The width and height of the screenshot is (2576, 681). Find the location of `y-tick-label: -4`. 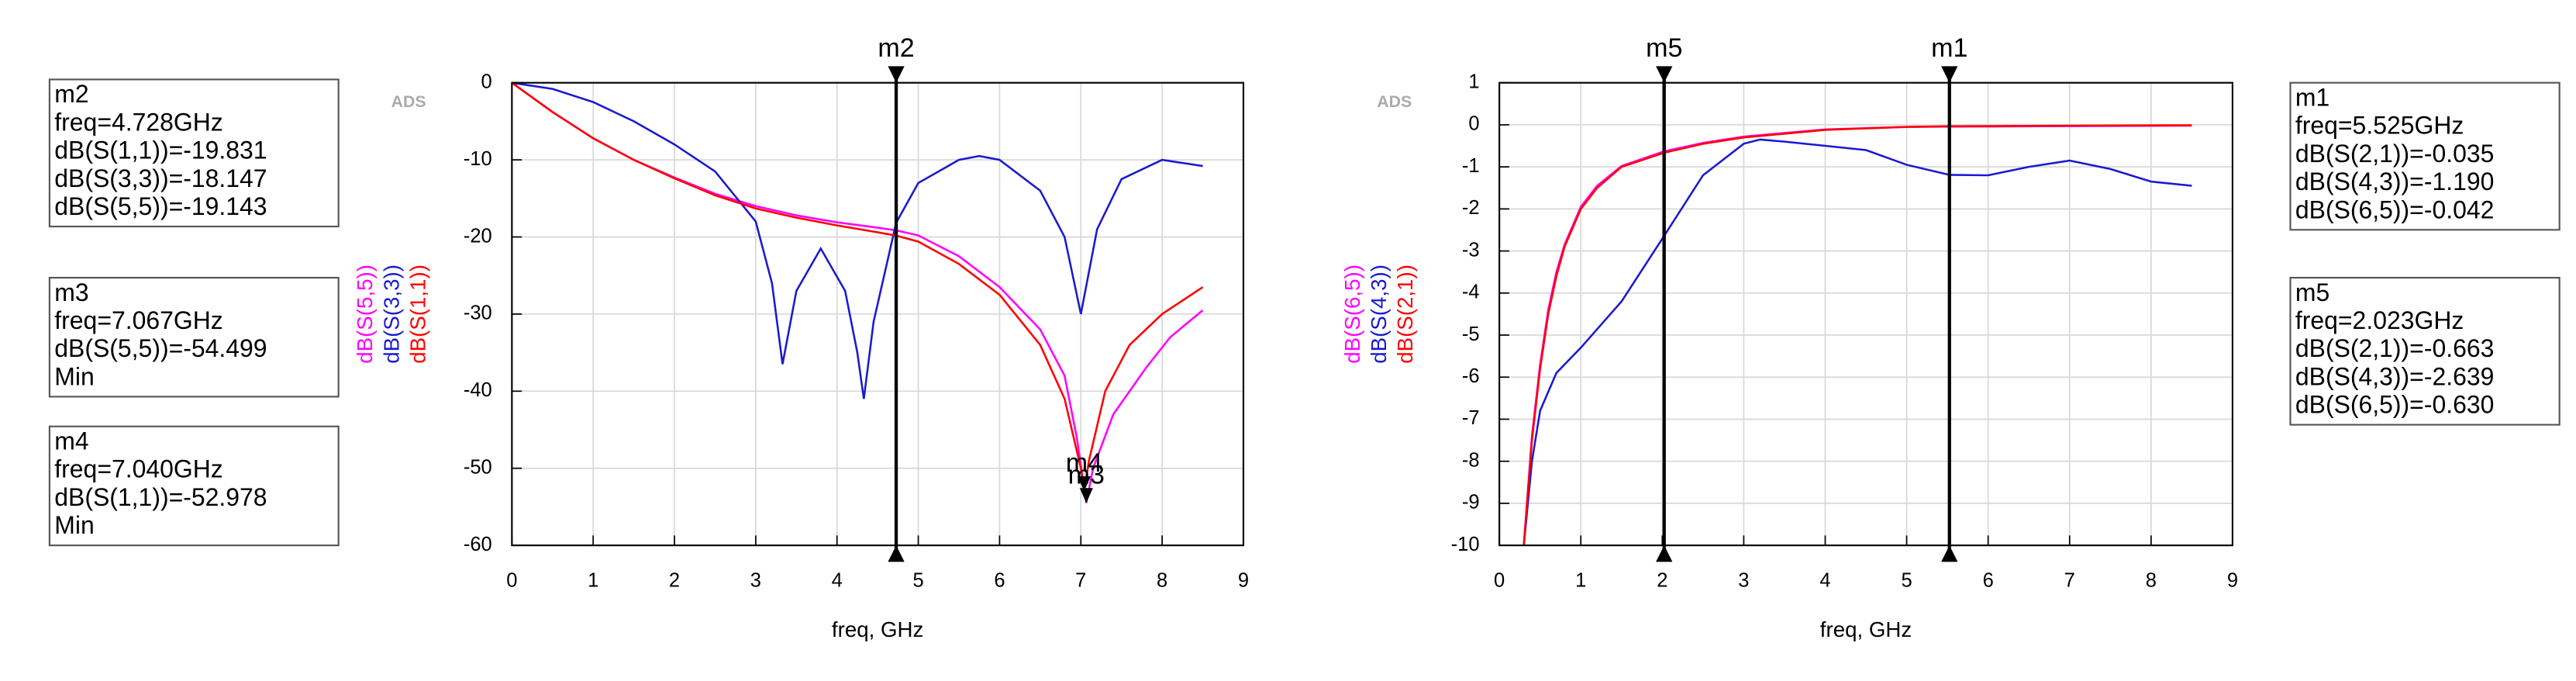

y-tick-label: -4 is located at coordinates (1471, 292).